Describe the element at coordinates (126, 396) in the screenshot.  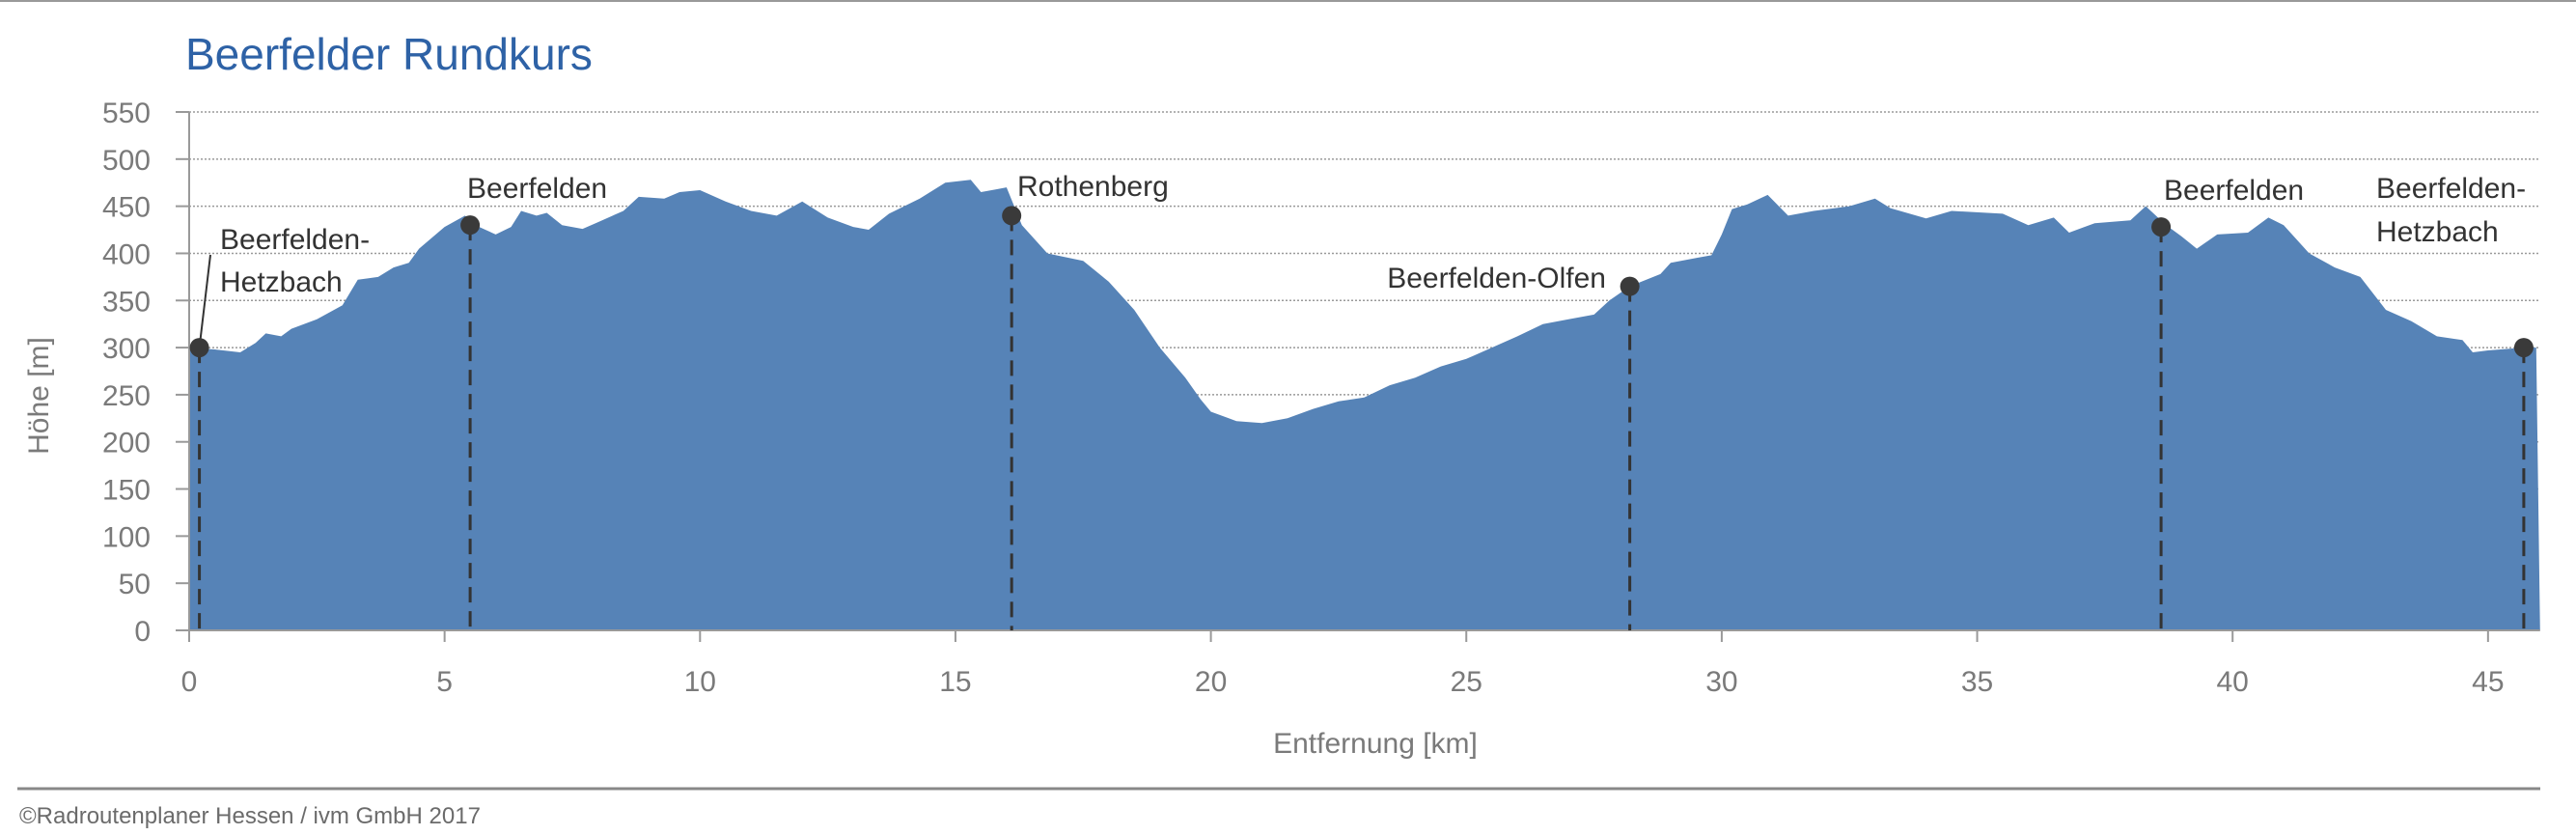
I see `y-tick-label: 250` at that location.